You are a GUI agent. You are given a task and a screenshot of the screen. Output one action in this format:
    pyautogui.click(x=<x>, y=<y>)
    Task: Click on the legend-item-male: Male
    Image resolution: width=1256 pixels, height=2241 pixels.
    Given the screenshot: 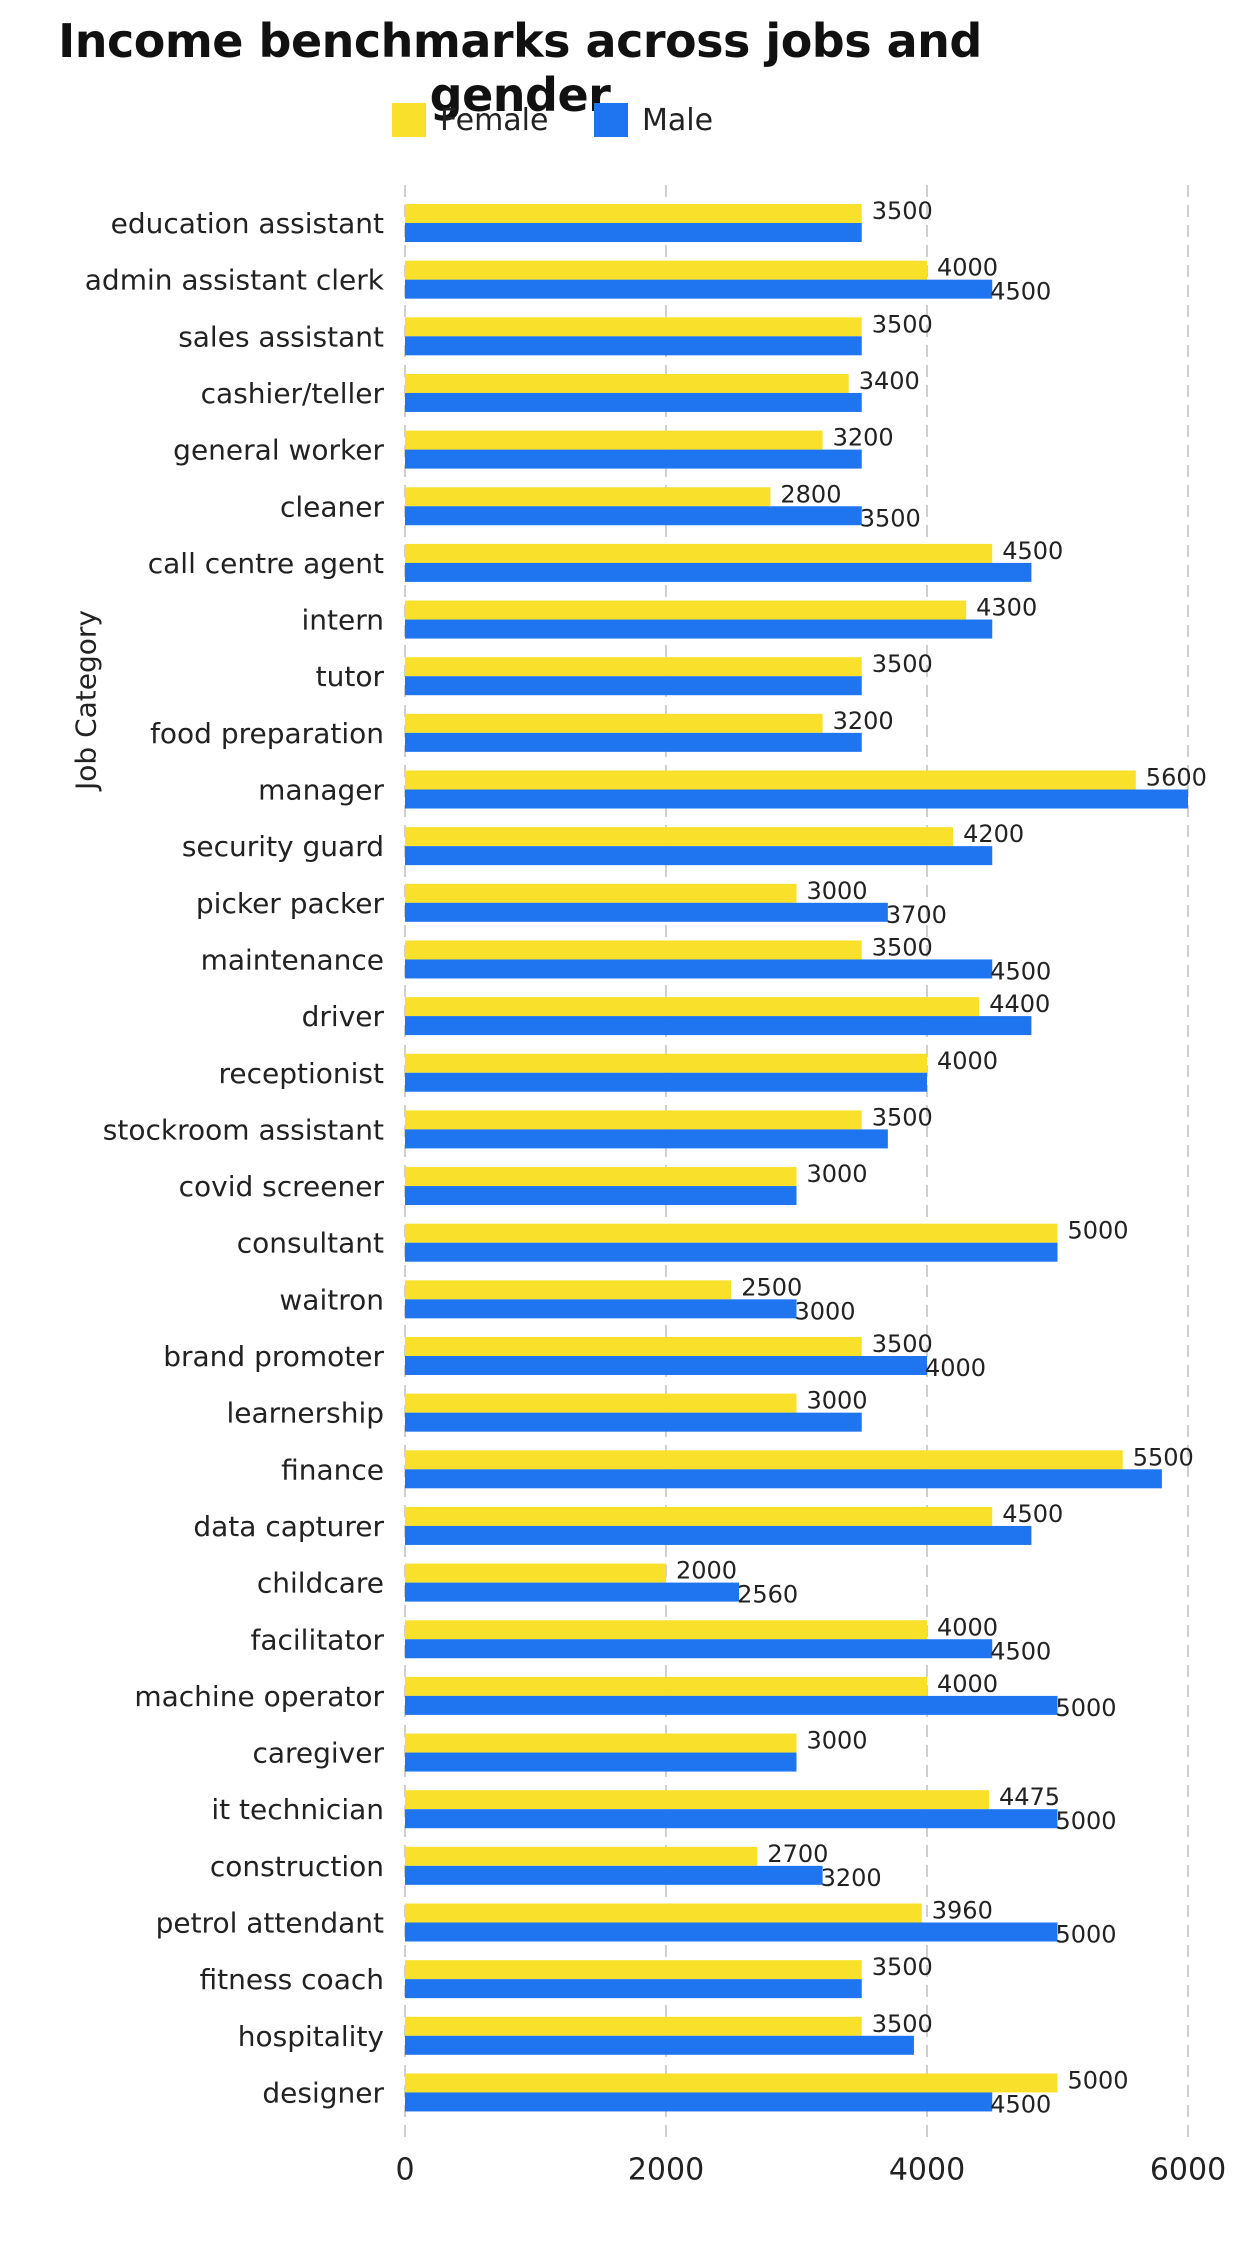 What is the action you would take?
    pyautogui.click(x=653, y=120)
    